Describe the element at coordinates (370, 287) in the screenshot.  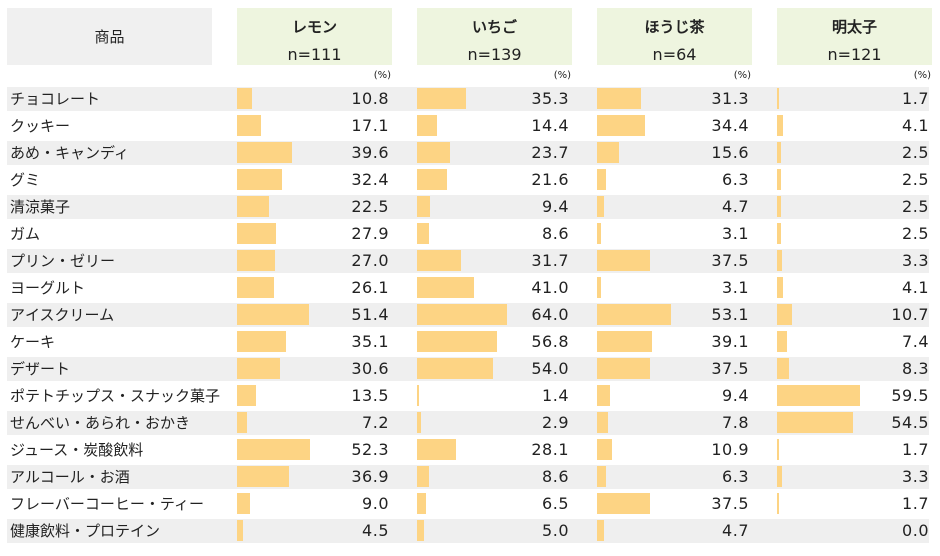
I see `data-label: 26.1` at that location.